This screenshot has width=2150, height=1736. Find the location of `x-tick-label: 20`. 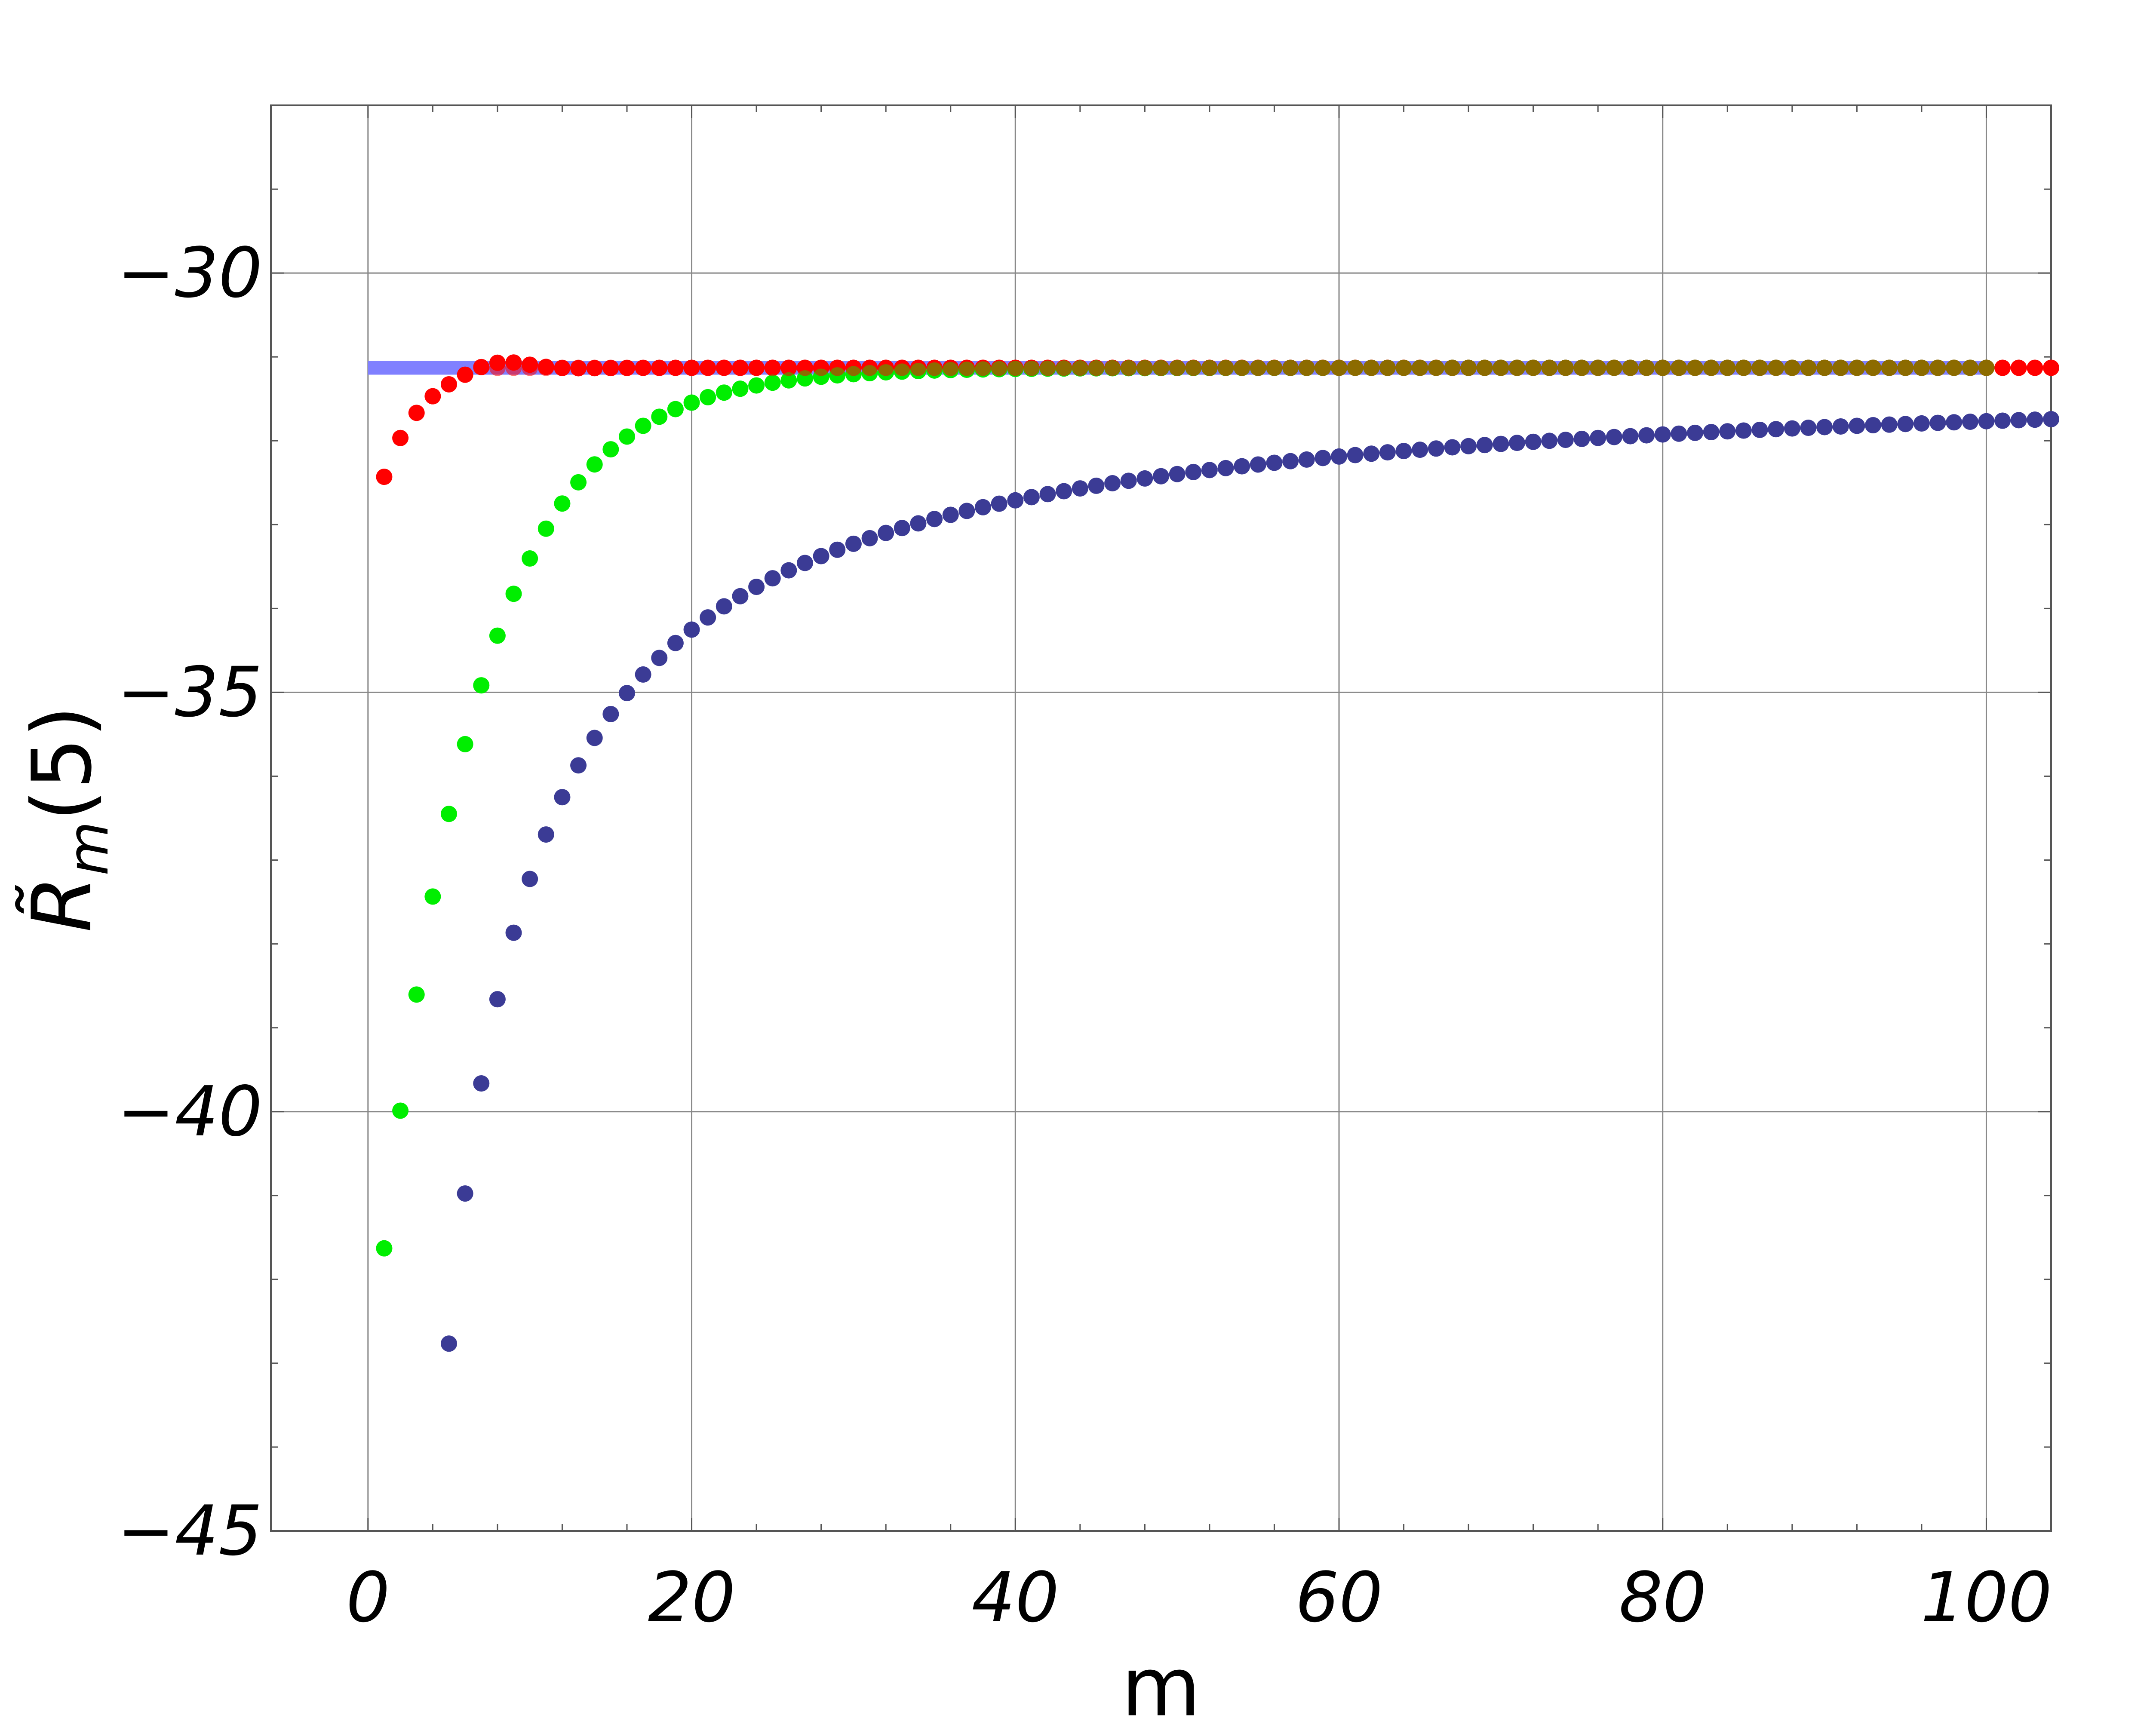

x-tick-label: 20 is located at coordinates (692, 1598).